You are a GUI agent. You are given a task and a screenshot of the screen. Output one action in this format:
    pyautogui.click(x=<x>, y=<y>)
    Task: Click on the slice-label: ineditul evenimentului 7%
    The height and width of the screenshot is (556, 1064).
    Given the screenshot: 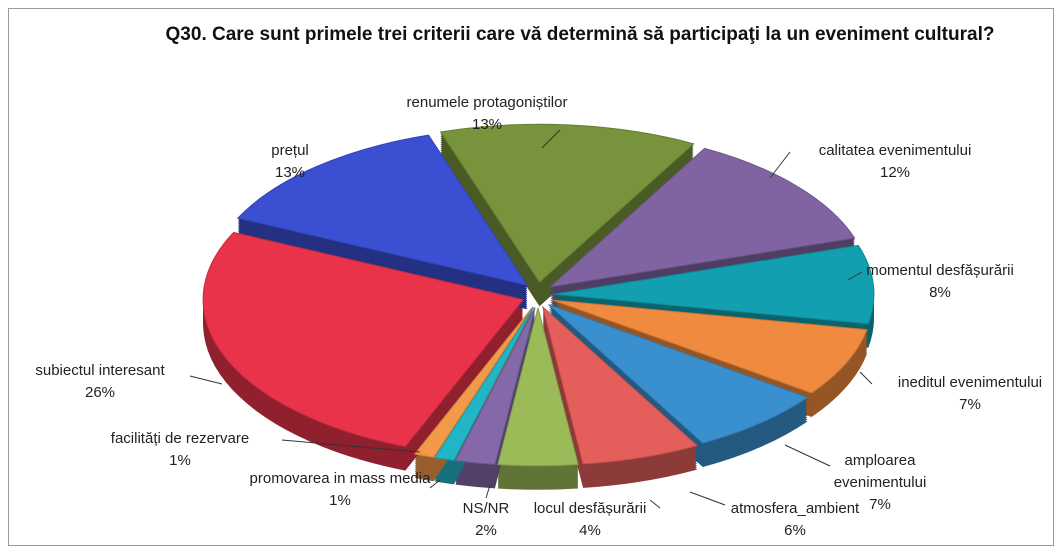 What is the action you would take?
    pyautogui.click(x=967, y=394)
    